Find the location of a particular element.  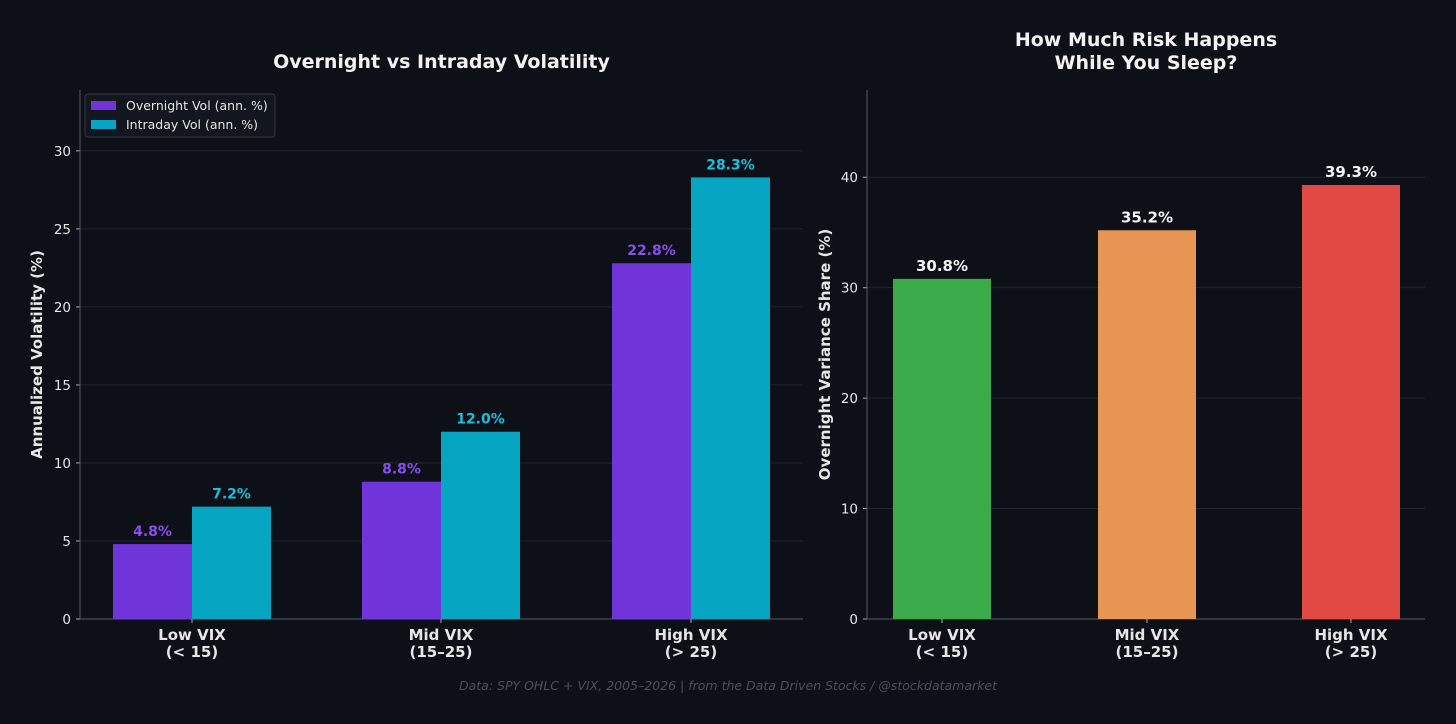

chart-title: Overnight vs Intraday Volatility is located at coordinates (441, 62).